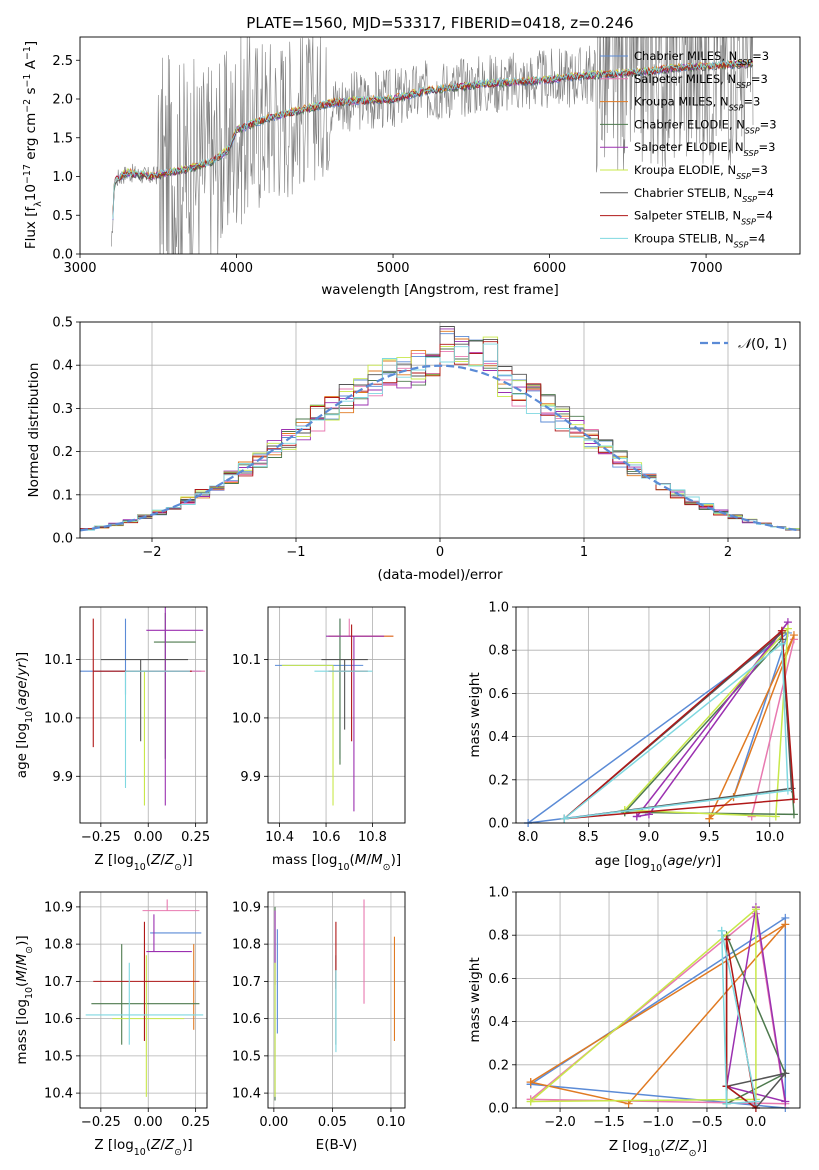 The height and width of the screenshot is (1170, 819). I want to click on x-tick-label: −2, so click(151, 552).